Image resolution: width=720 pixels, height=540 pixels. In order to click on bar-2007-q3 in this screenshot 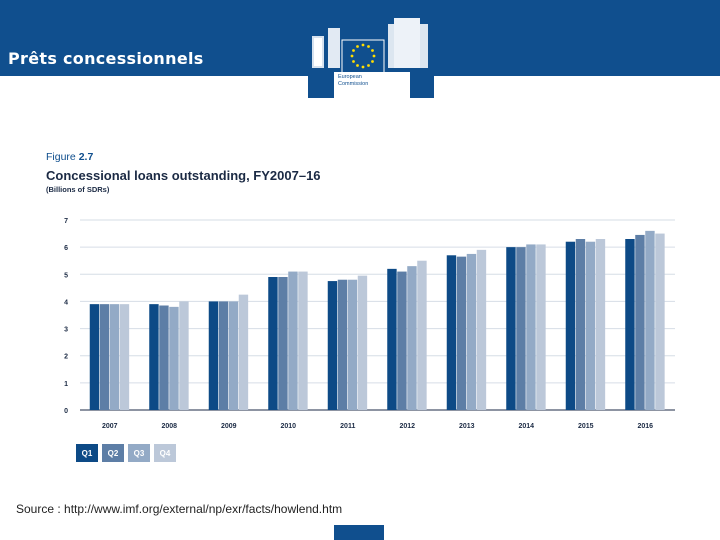, I will do `click(114, 357)`.